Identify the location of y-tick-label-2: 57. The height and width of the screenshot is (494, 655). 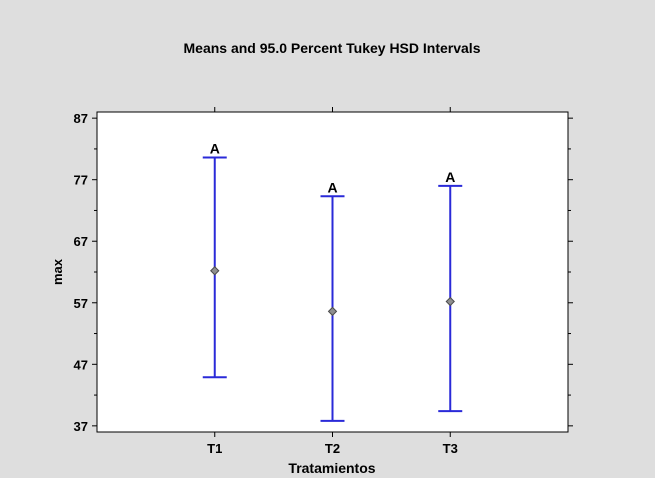
(81, 303).